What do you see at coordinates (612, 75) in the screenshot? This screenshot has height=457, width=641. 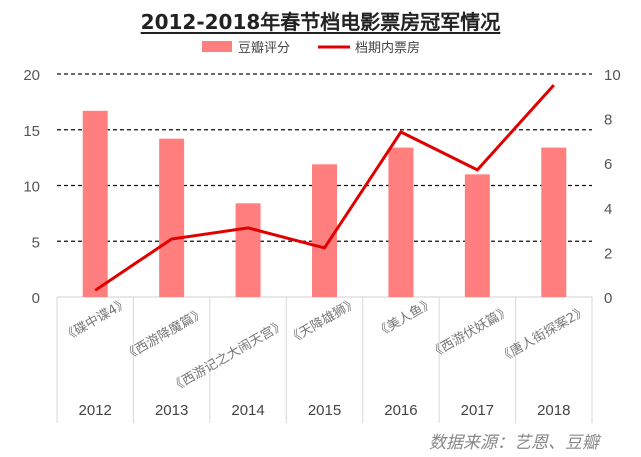 I see `y-right-tick-label: 10` at bounding box center [612, 75].